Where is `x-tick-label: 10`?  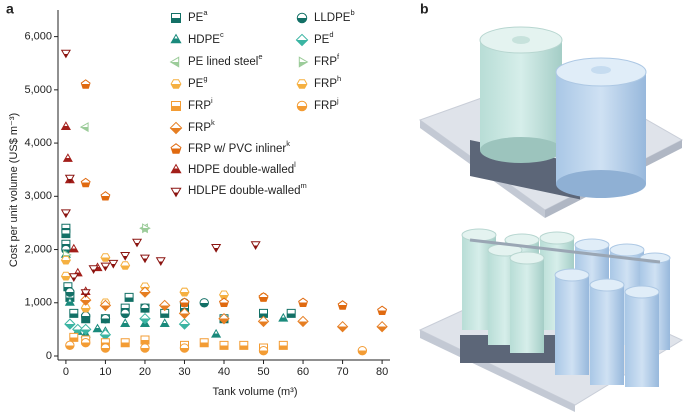
x-tick-label: 10 is located at coordinates (105, 372).